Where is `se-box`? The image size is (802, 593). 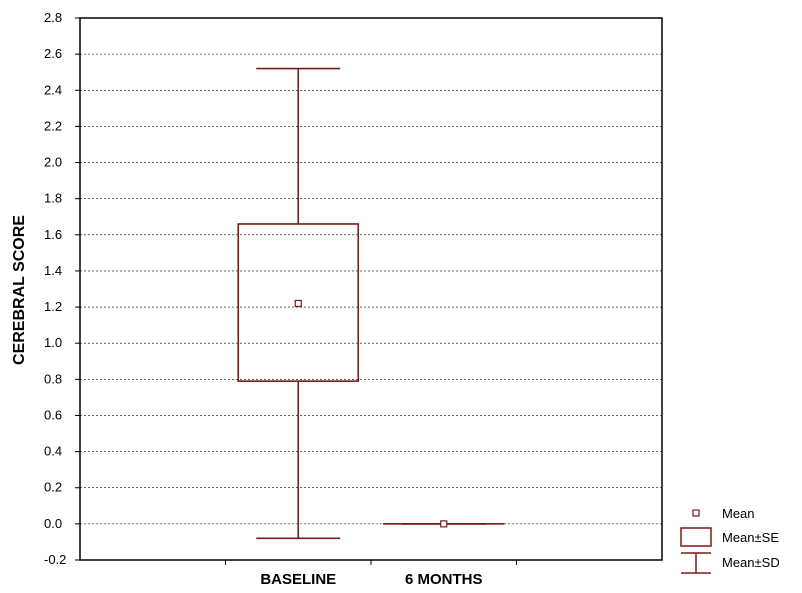 se-box is located at coordinates (298, 302).